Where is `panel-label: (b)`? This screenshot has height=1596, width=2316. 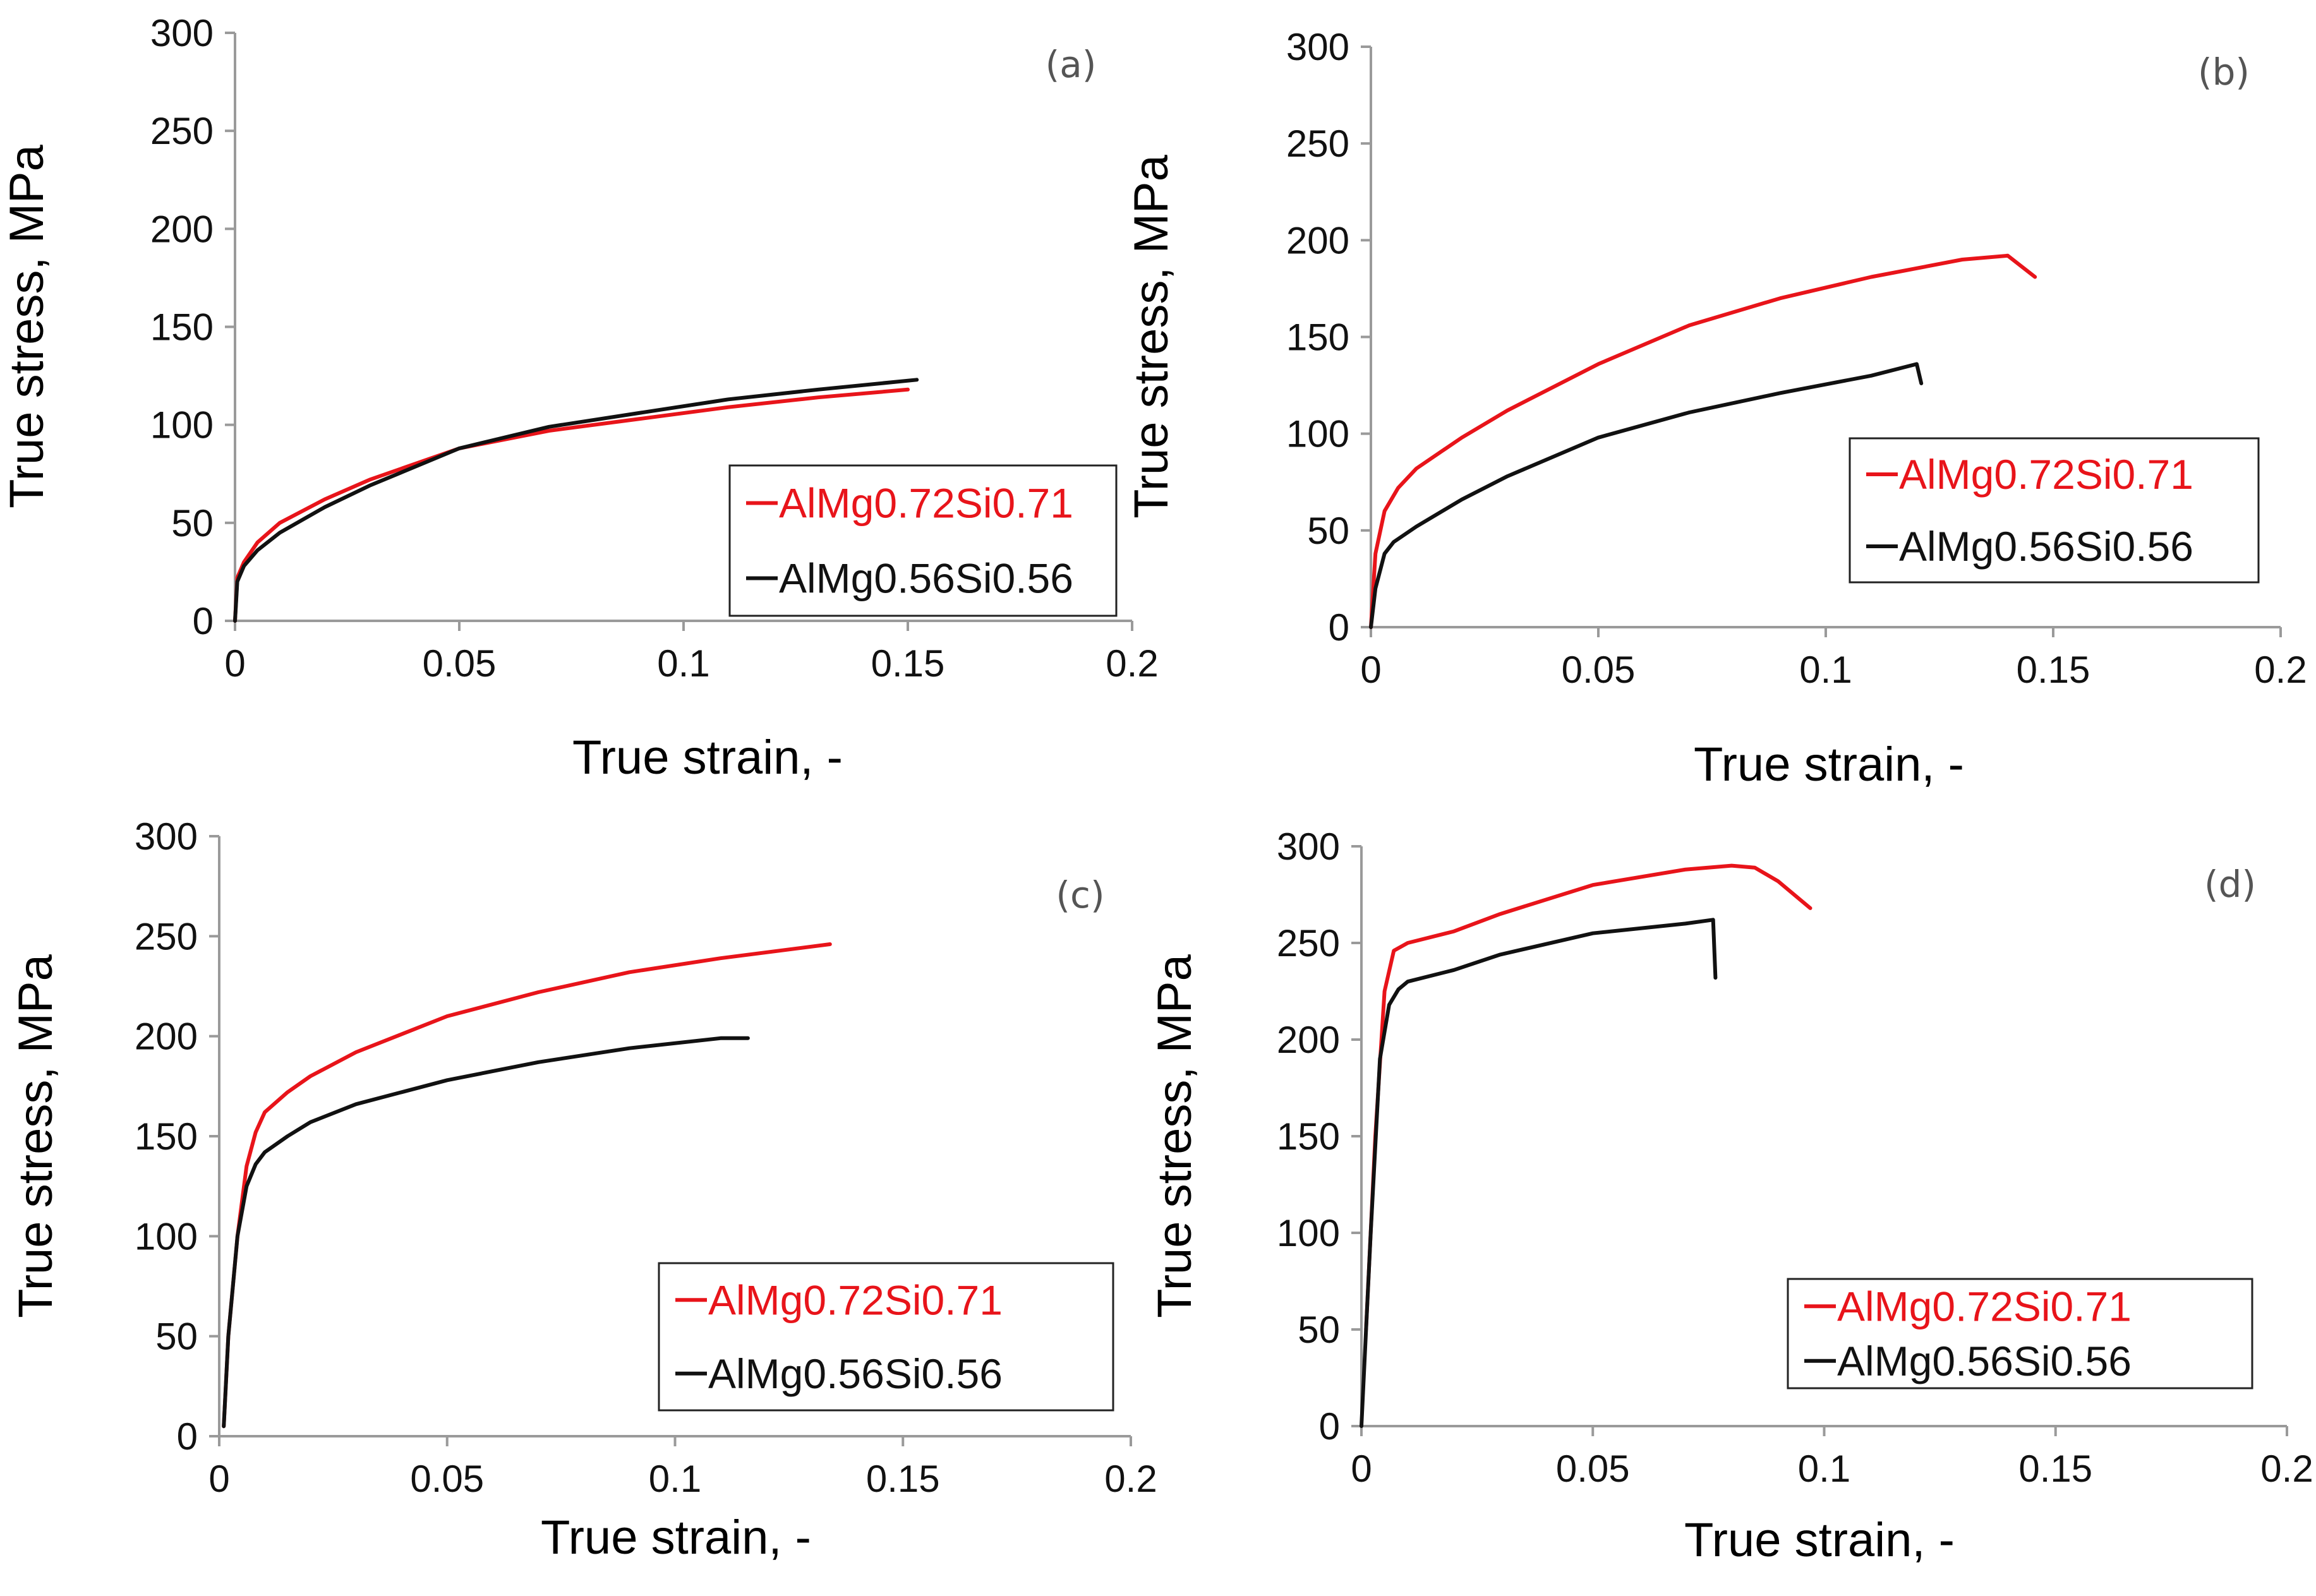 panel-label: (b) is located at coordinates (2224, 72).